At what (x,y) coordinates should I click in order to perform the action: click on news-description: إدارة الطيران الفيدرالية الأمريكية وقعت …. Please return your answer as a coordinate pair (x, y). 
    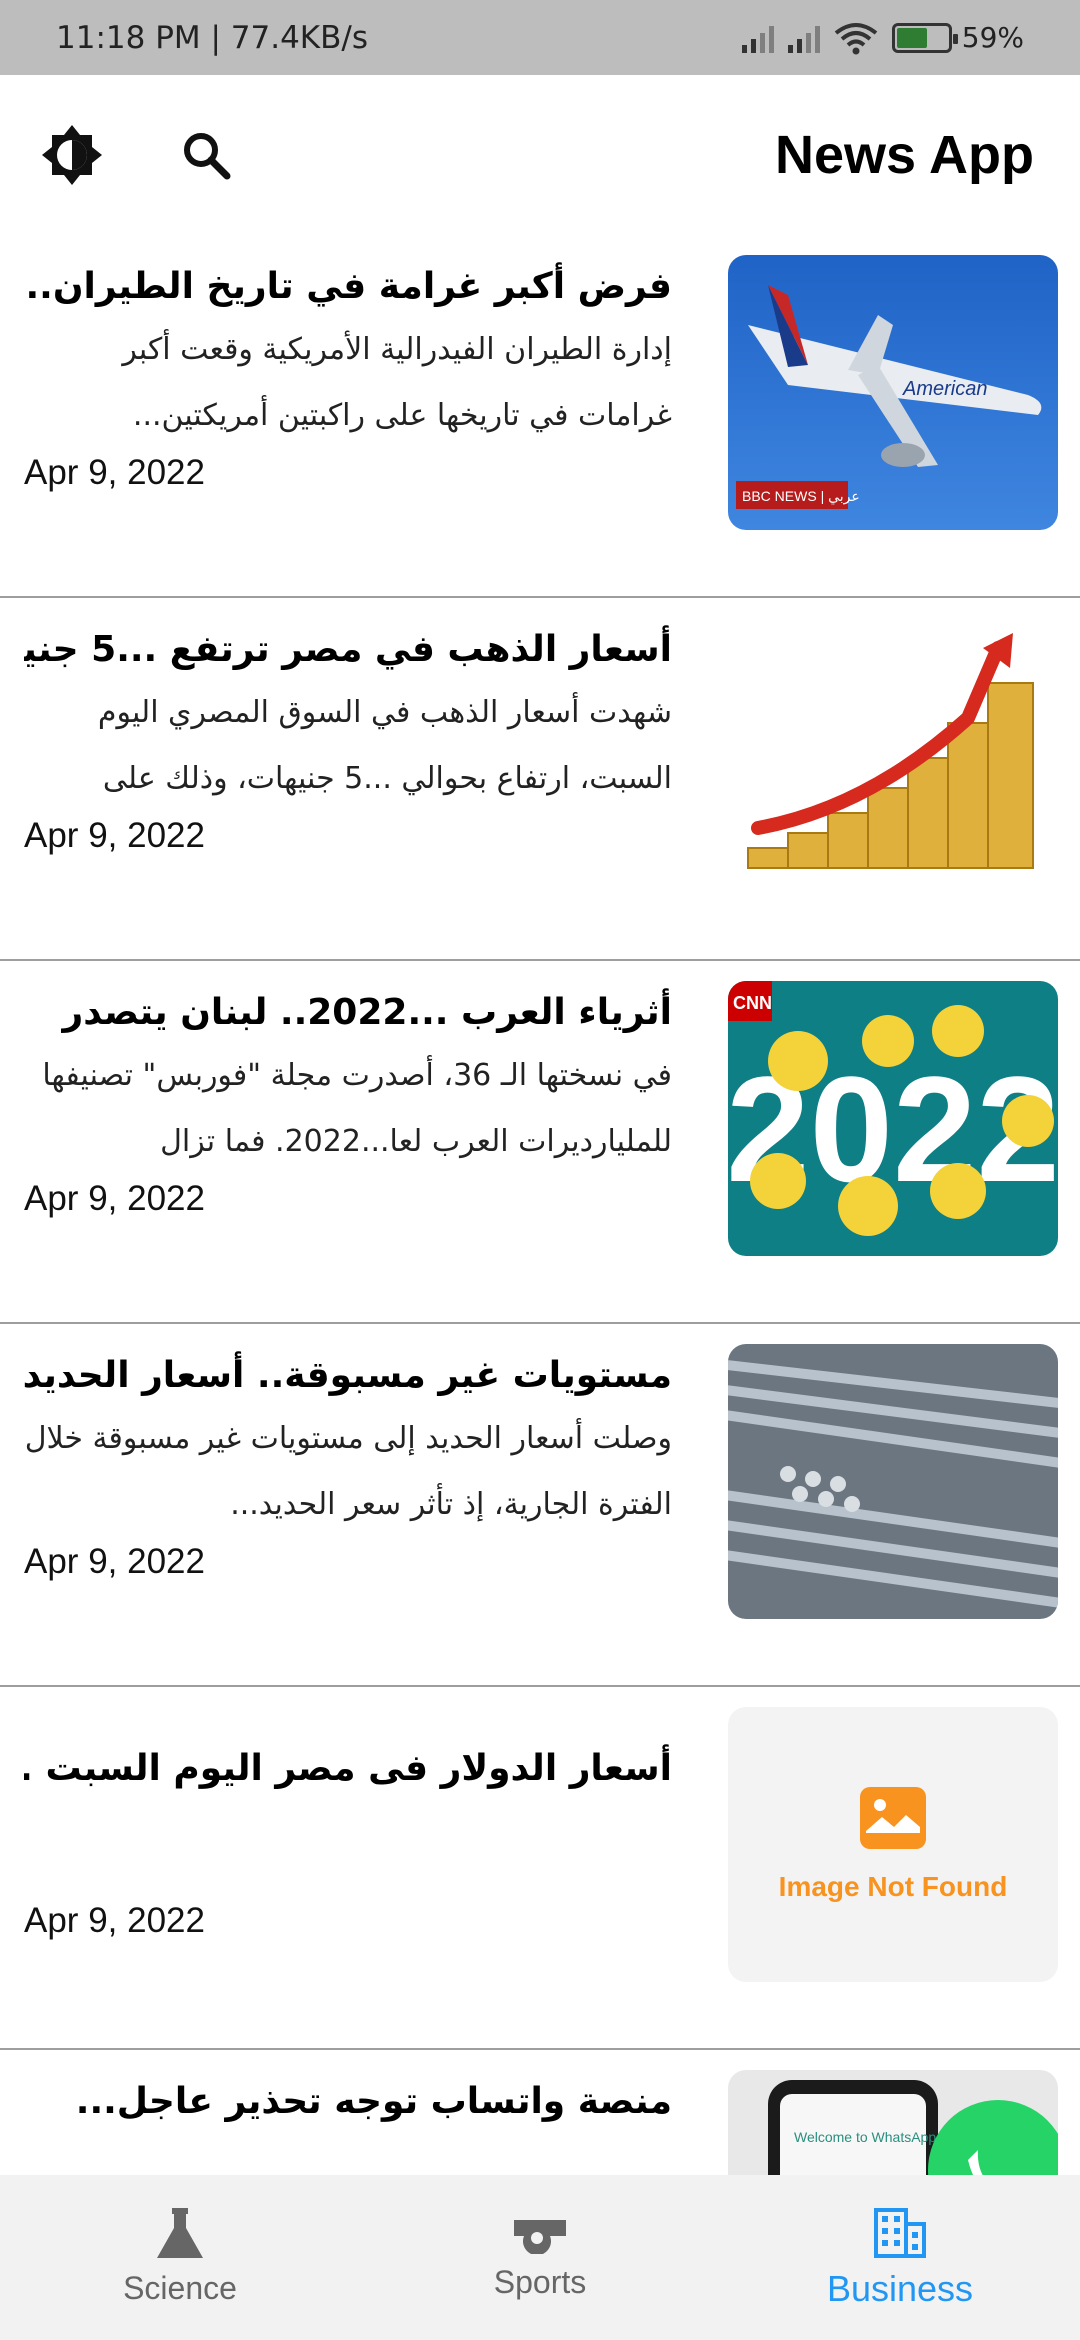
    Looking at the image, I should click on (397, 382).